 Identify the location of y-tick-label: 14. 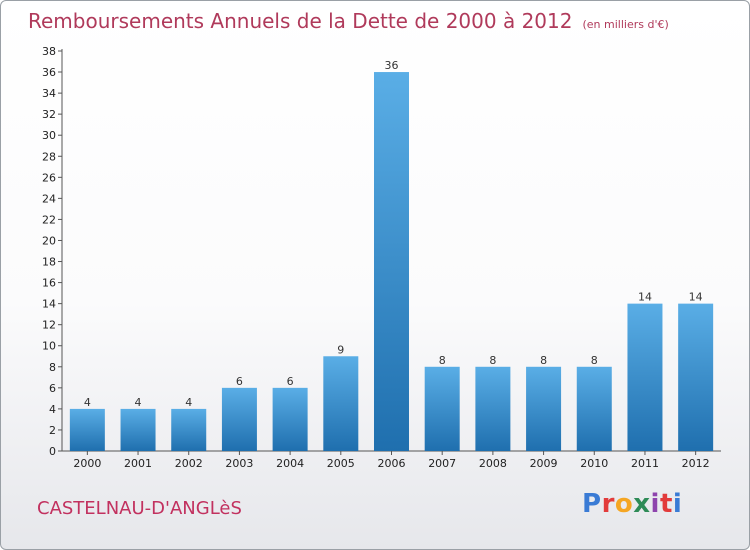
(49, 304).